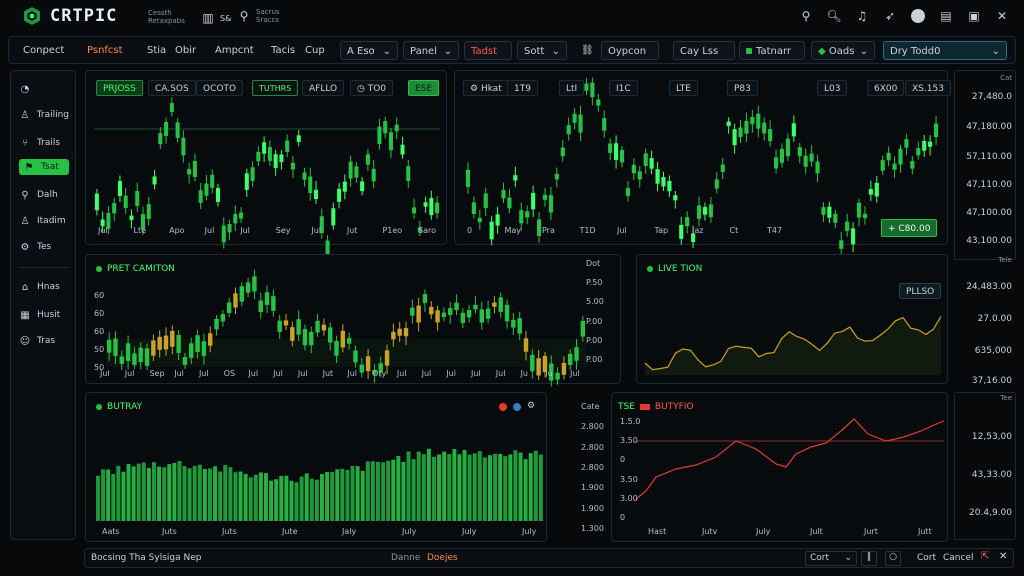  I want to click on sidebar-item-trailing: ♙ Trailing, so click(44, 115).